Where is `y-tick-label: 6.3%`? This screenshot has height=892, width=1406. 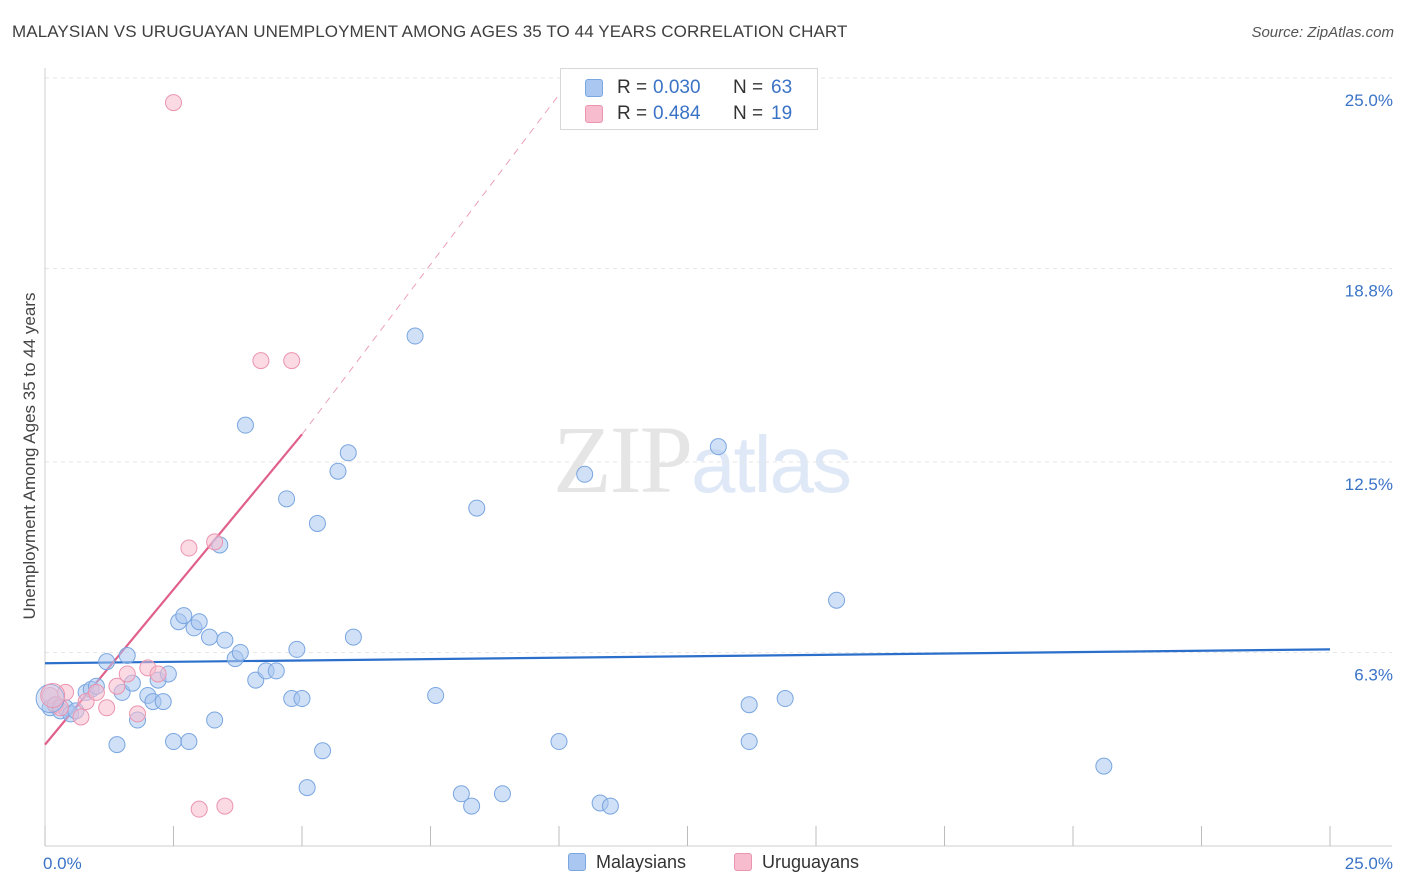 y-tick-label: 6.3% is located at coordinates (1373, 674).